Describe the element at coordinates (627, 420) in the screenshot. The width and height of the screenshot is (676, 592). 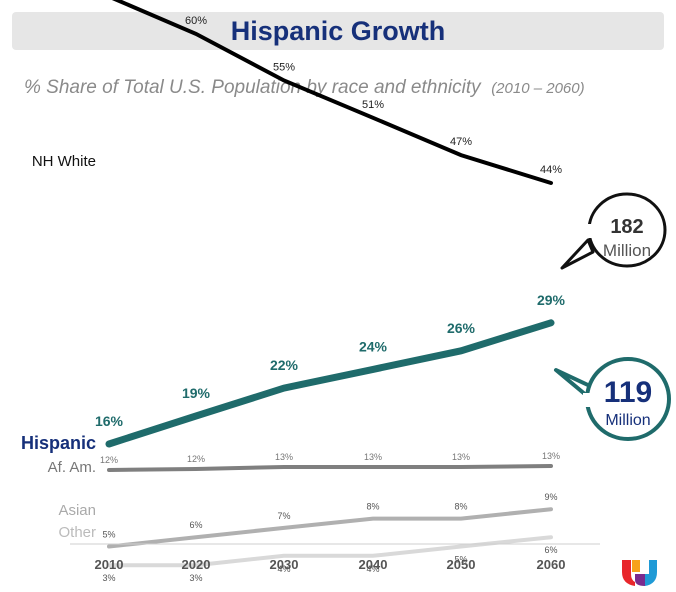
I see `callout-unit-hispanic: Million` at that location.